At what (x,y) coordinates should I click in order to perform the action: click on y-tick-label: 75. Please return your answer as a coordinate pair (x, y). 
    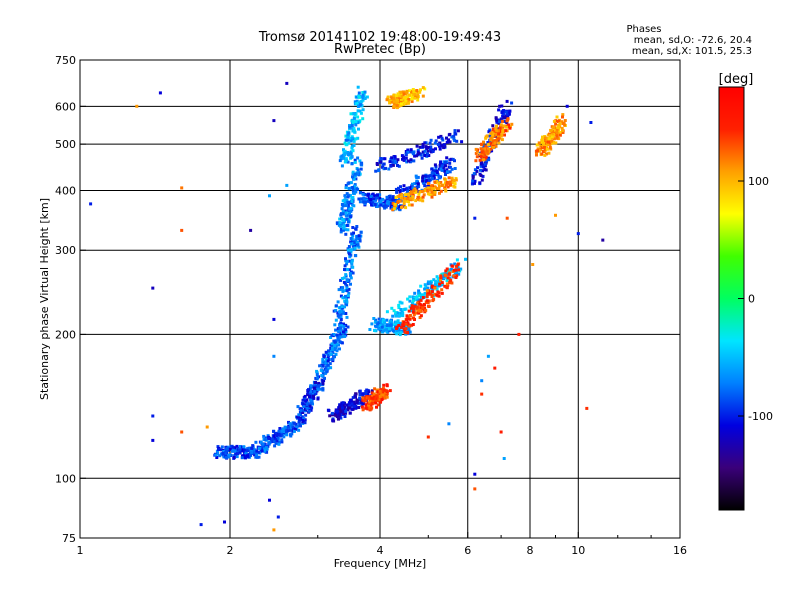
    Looking at the image, I should click on (69, 538).